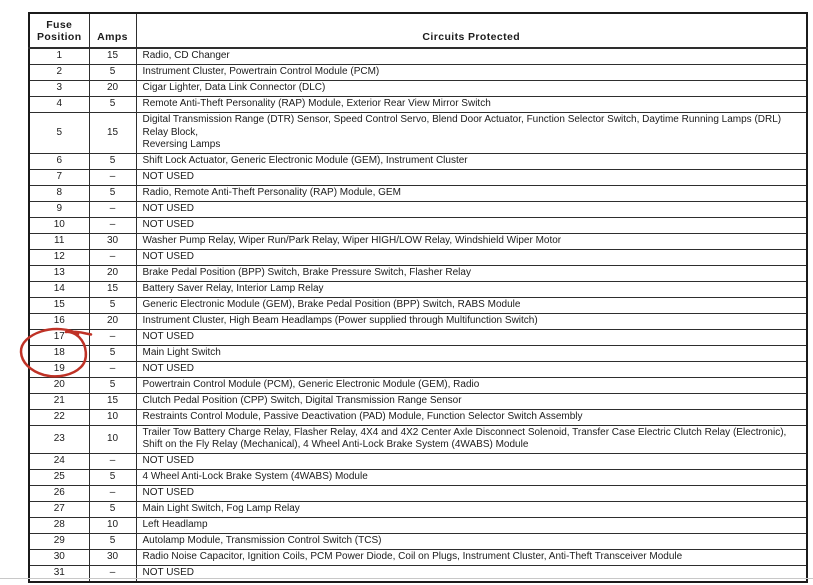  I want to click on fuse-position-cell: 15, so click(59, 305).